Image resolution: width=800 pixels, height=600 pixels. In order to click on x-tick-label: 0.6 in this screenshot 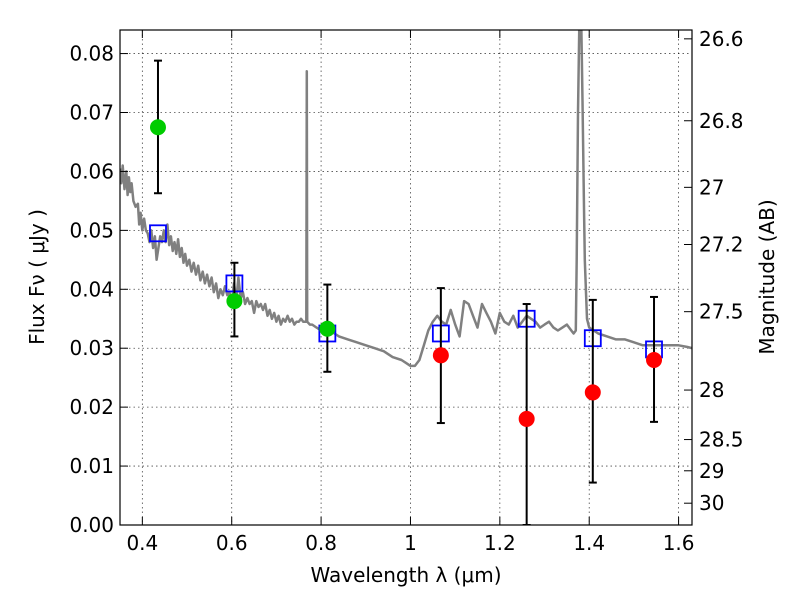, I will do `click(232, 543)`.